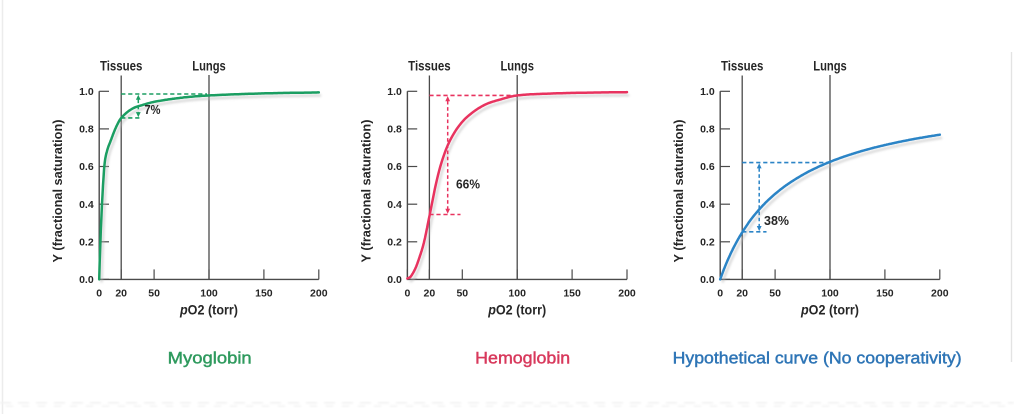  I want to click on svg-text: Hemoglobin, so click(522, 359).